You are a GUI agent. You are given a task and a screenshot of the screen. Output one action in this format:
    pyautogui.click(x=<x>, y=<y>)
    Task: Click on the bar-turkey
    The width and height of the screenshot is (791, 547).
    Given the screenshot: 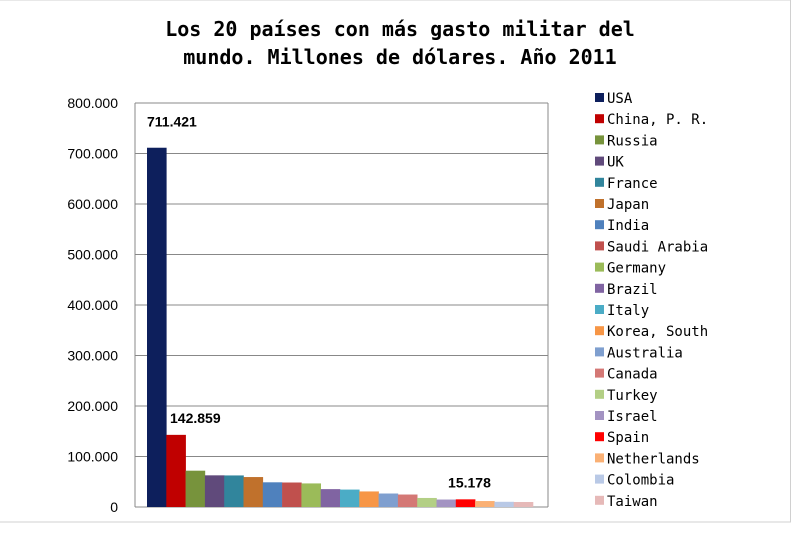 What is the action you would take?
    pyautogui.click(x=427, y=502)
    